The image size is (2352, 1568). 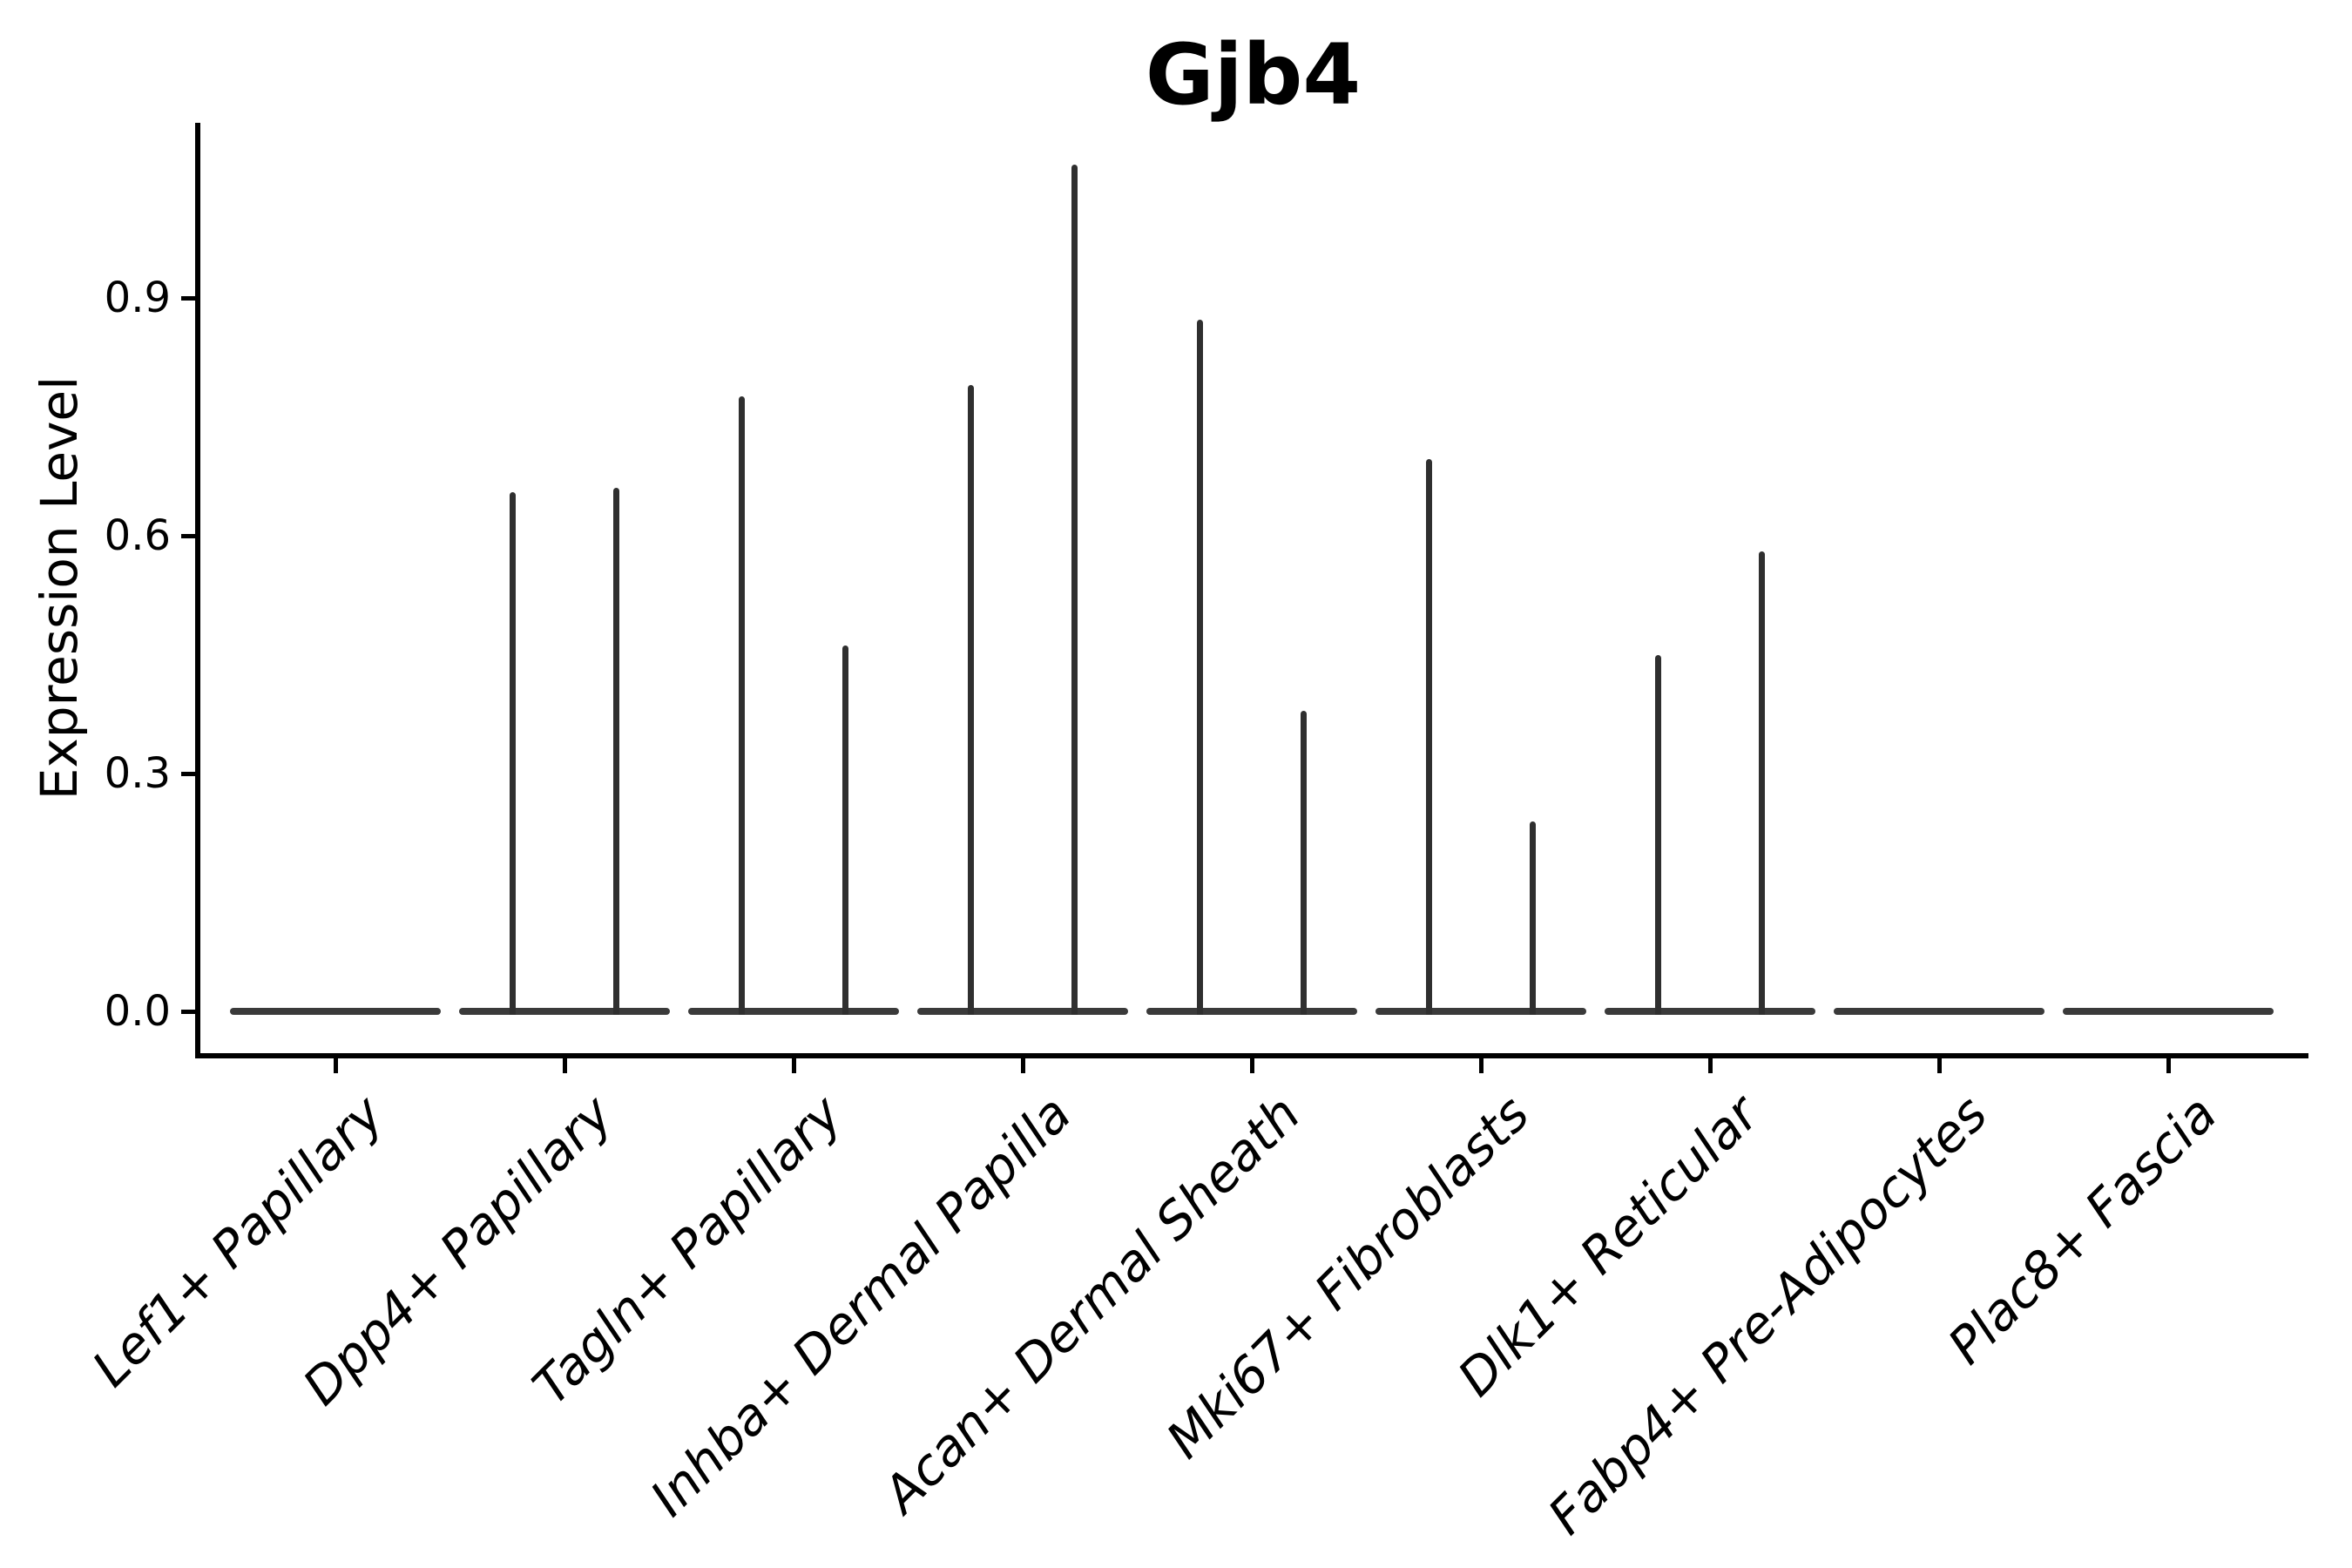 What do you see at coordinates (137, 773) in the screenshot?
I see `y-tick-label: 0.3` at bounding box center [137, 773].